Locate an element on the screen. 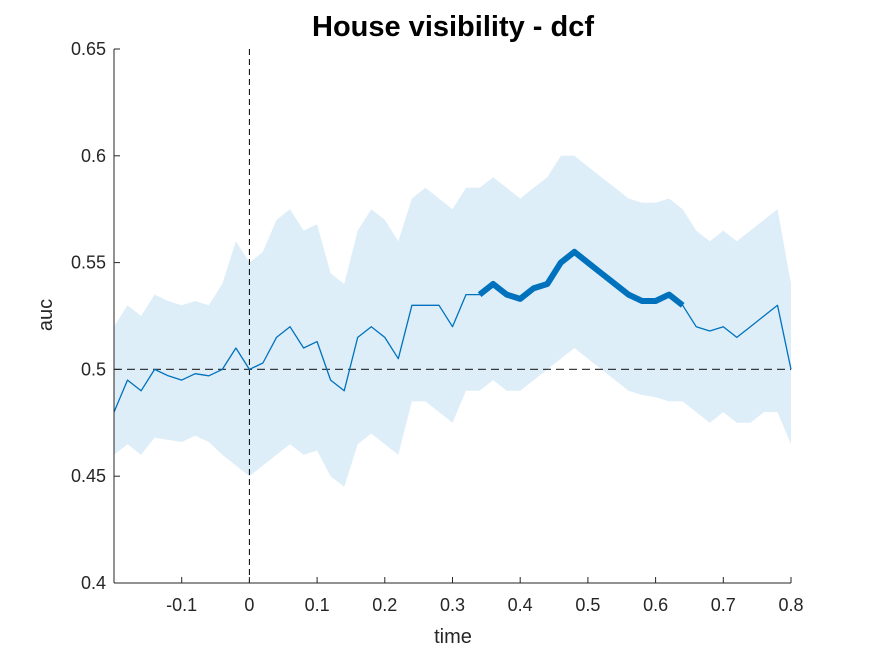 This screenshot has width=875, height=656. y-tick-label: 0.6 is located at coordinates (93, 156).